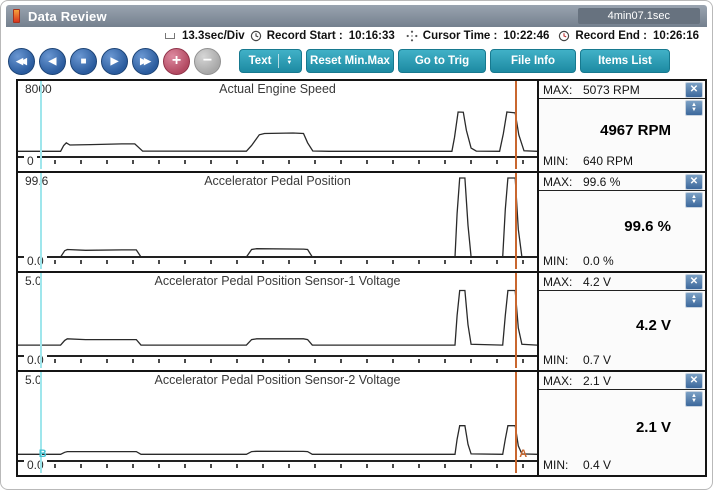  Describe the element at coordinates (412, 36) in the screenshot. I see `cursor-crosshair-icon` at that location.